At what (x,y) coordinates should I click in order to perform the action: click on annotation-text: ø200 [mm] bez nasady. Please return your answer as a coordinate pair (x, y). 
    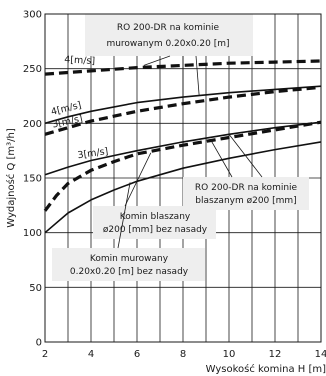
    Looking at the image, I should click on (155, 230).